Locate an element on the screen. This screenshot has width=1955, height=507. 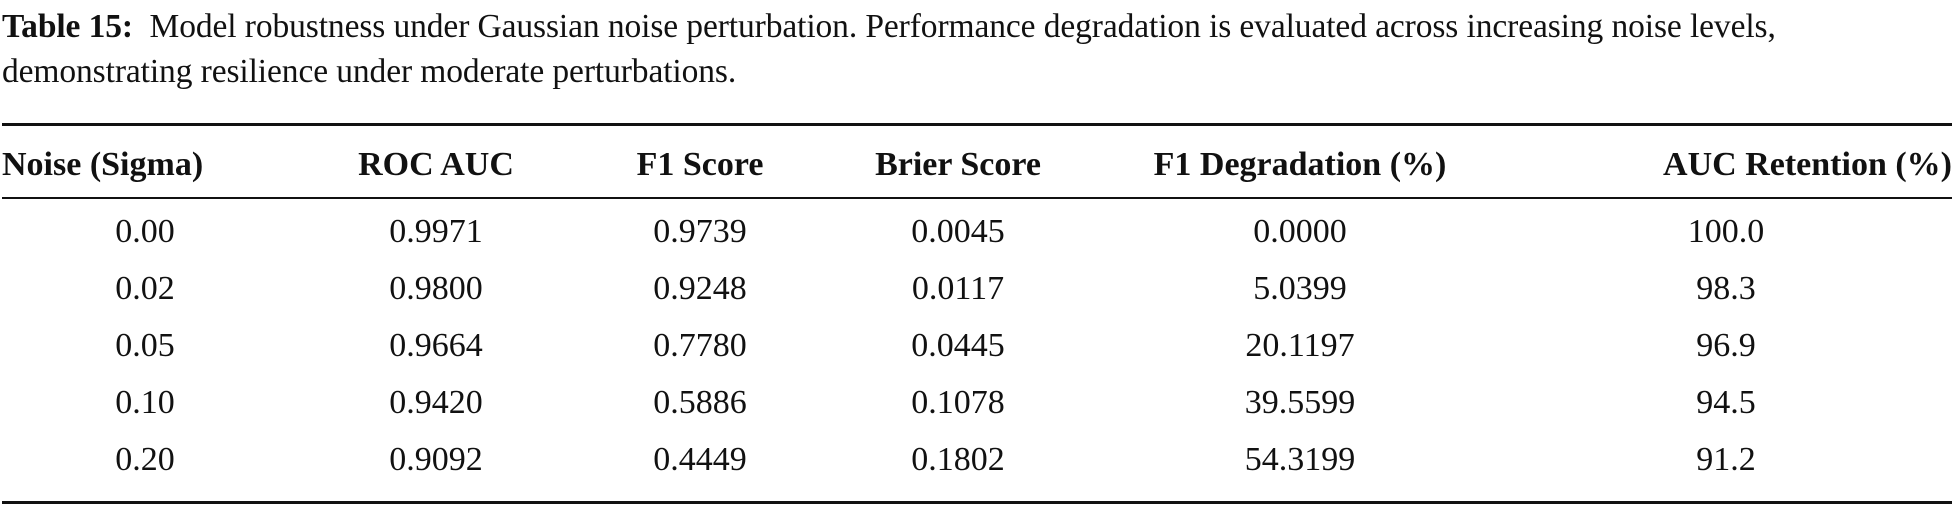
table-row: 0.02 0.9800 0.9248 0.0117 5.0399 98.3 is located at coordinates (977, 288).